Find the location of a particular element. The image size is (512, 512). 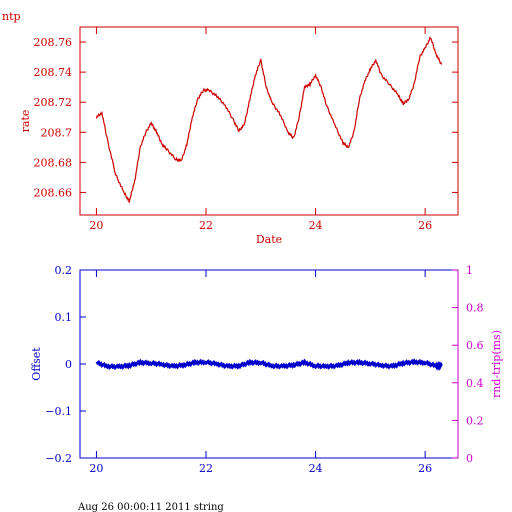

ntp-label: ntp is located at coordinates (11, 16).